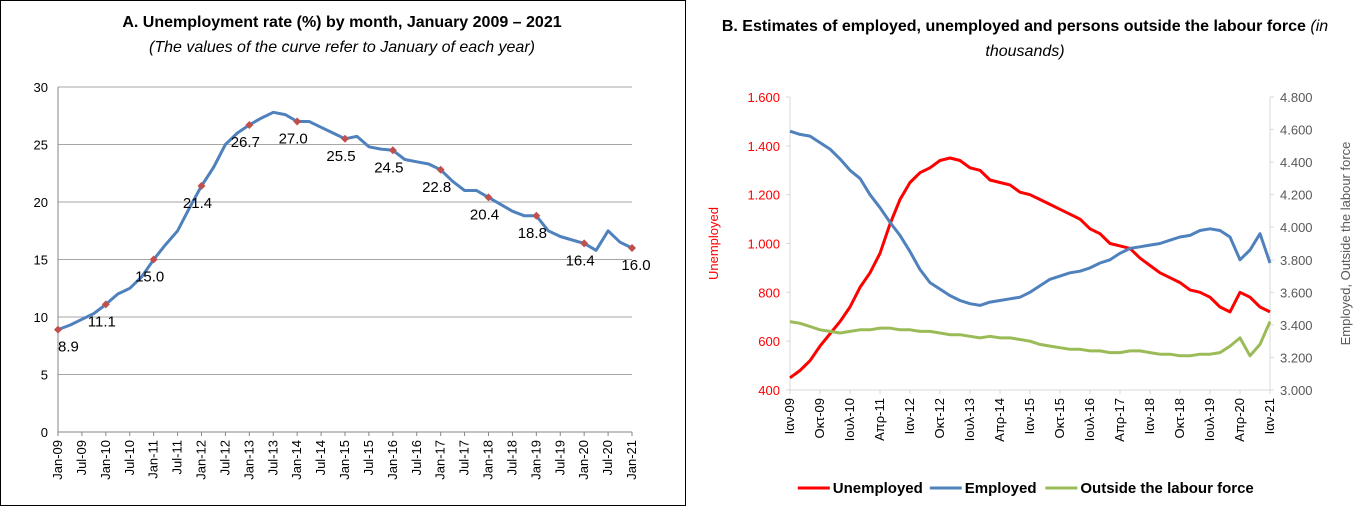 The height and width of the screenshot is (506, 1366). I want to click on y2-tick-label: 4.000, so click(1296, 227).